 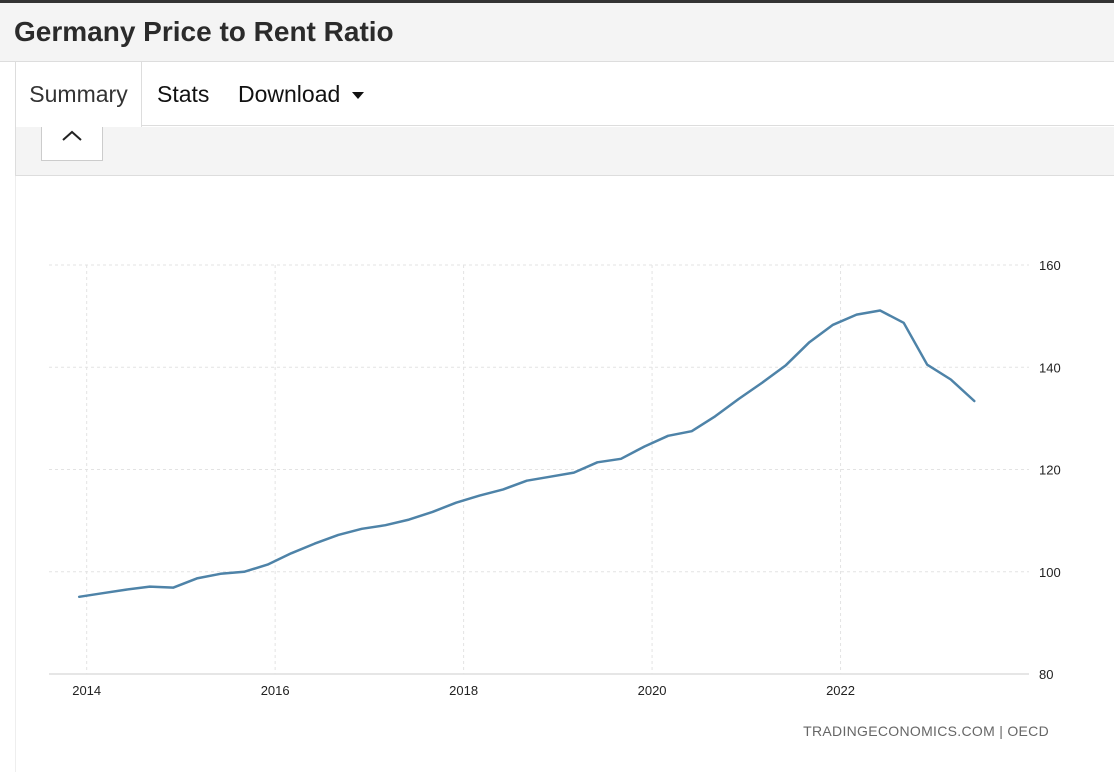 I want to click on tab-download-dropdown: Download, so click(x=301, y=94).